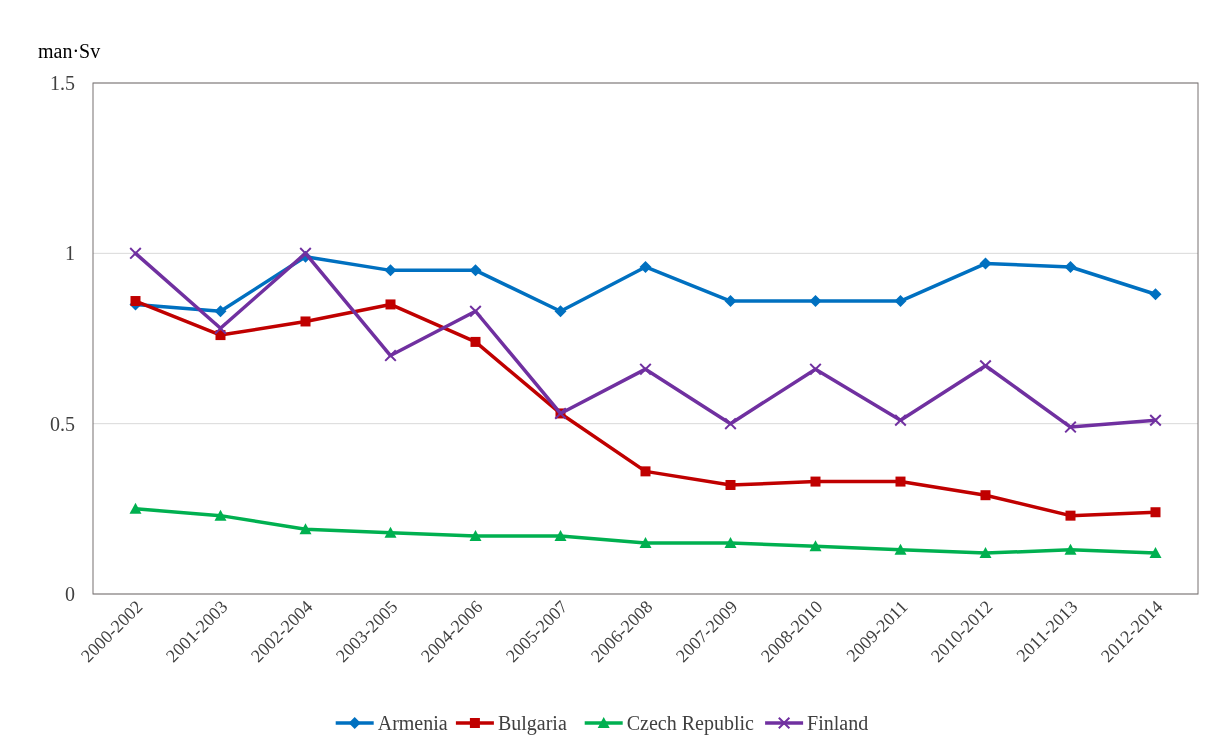 The image size is (1213, 744). Describe the element at coordinates (412, 723) in the screenshot. I see `legend-label: Armenia` at that location.